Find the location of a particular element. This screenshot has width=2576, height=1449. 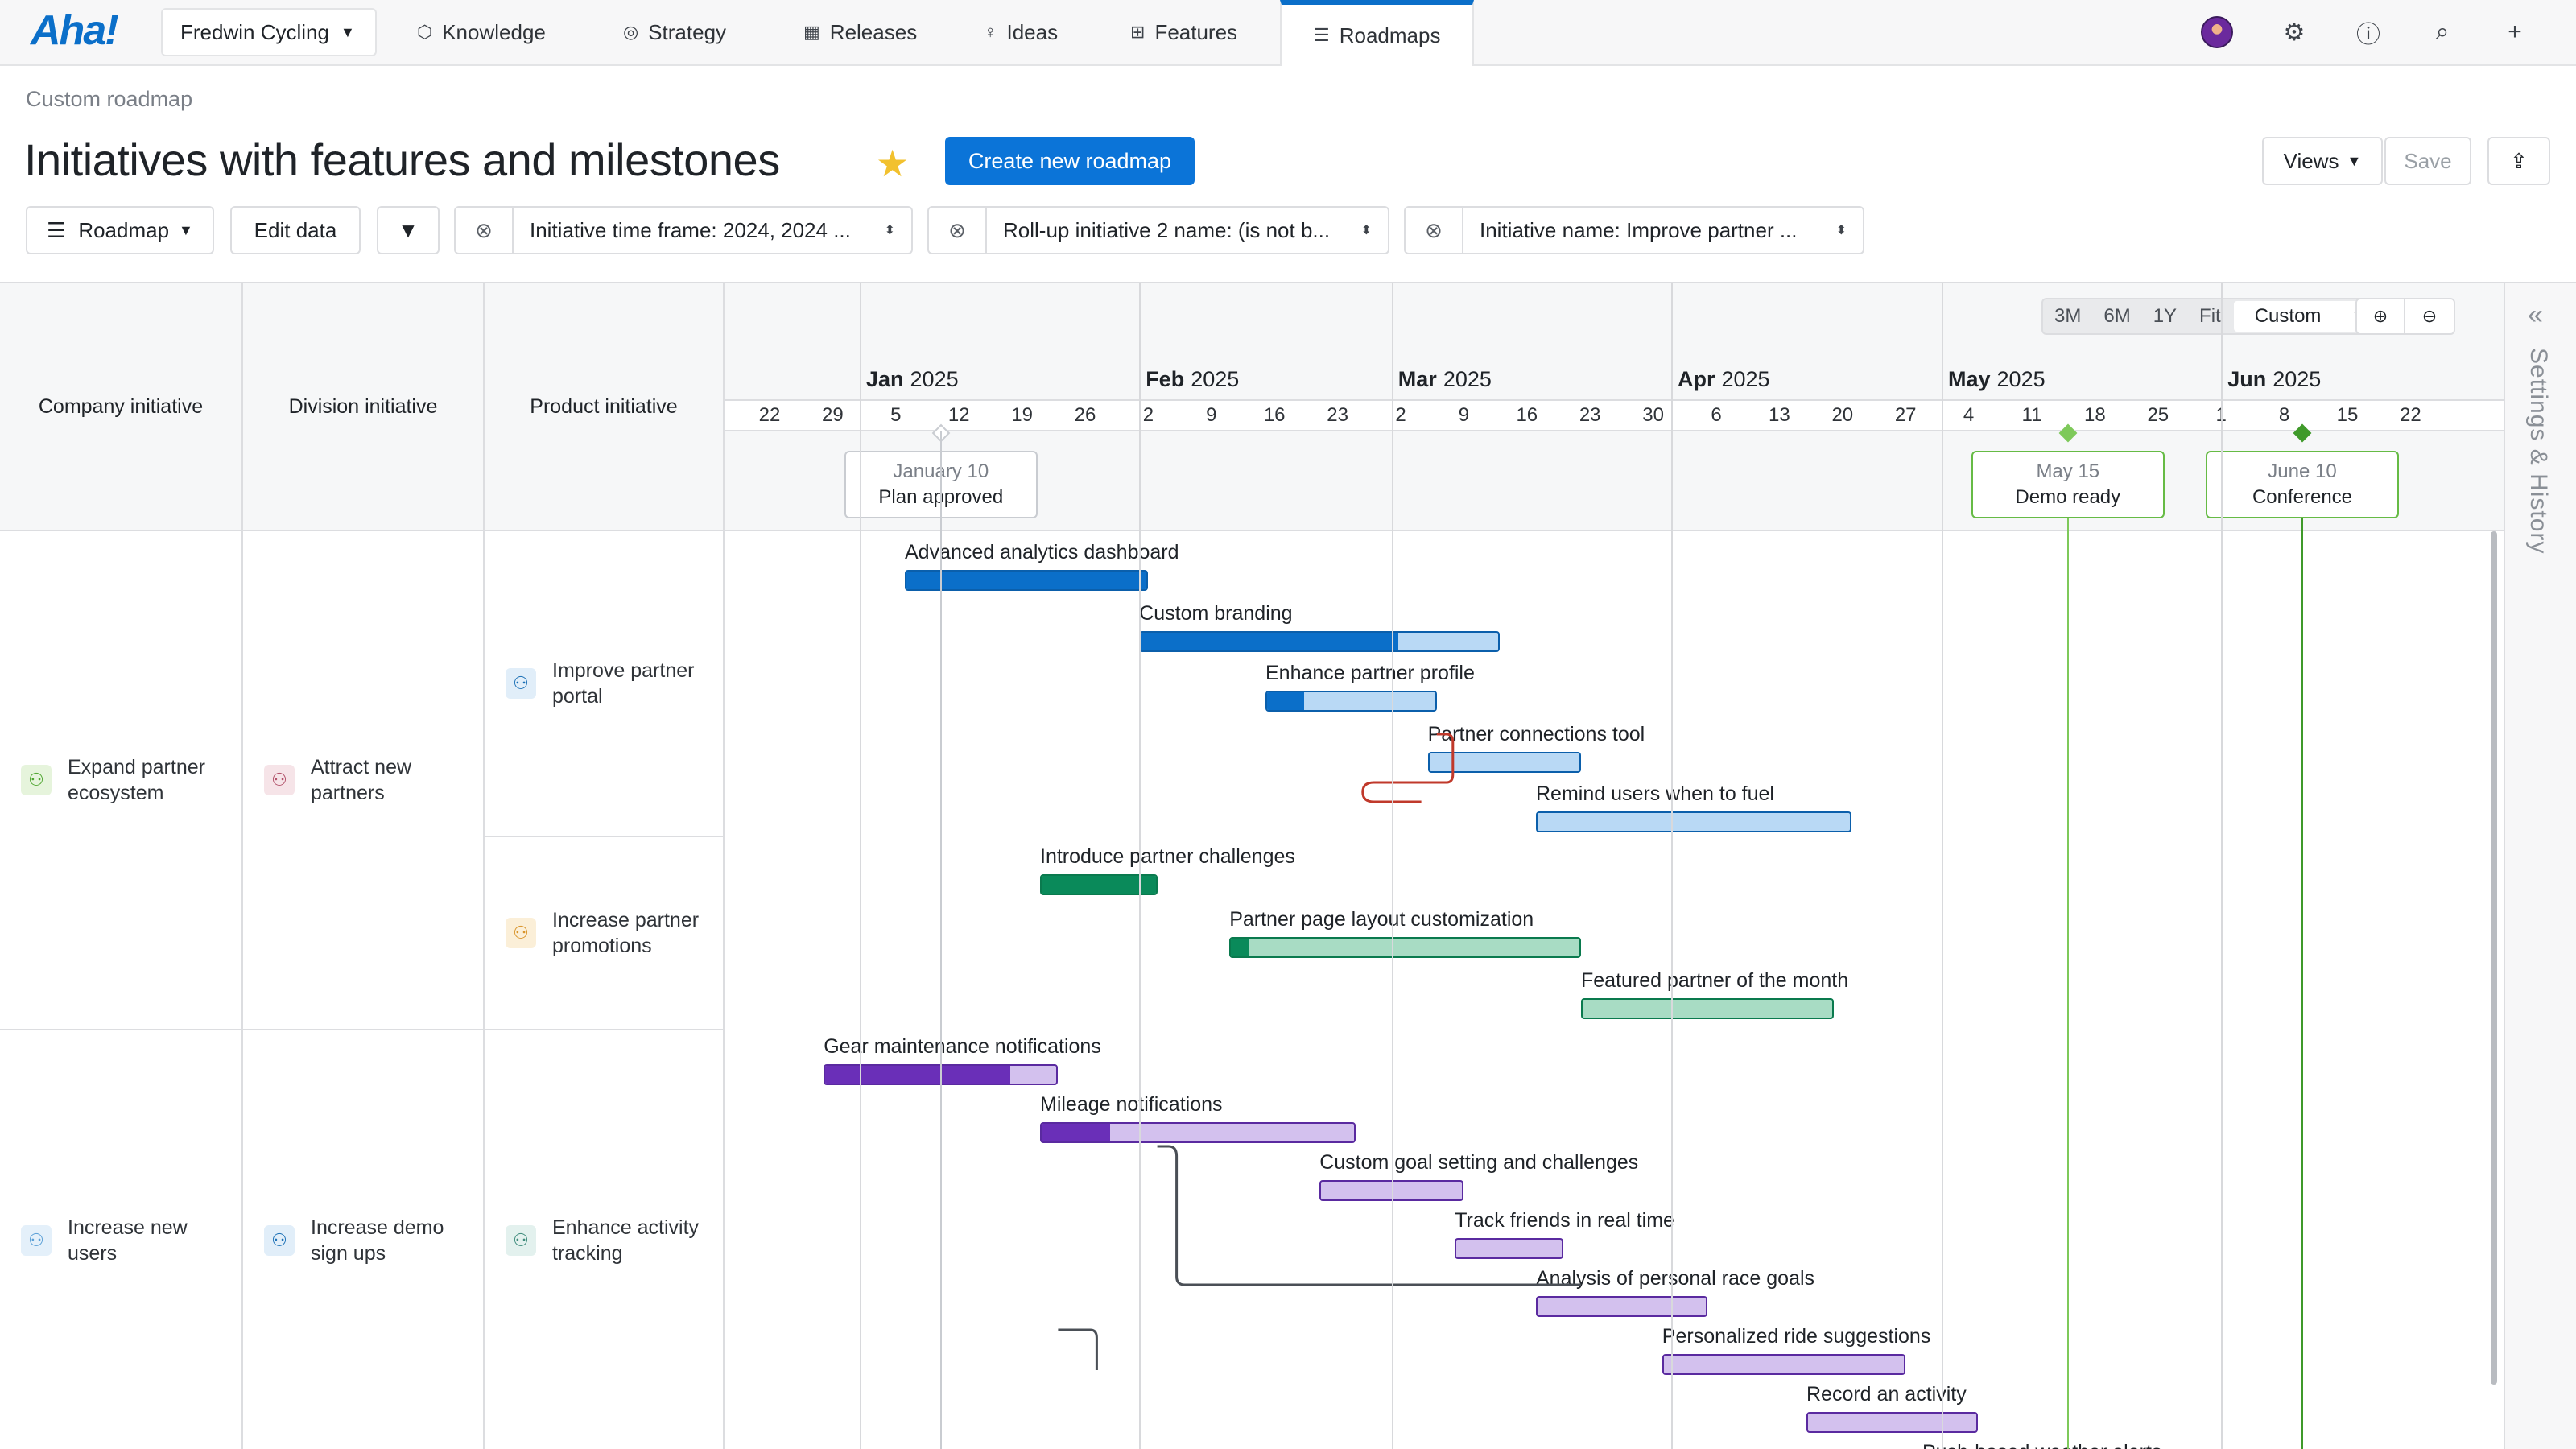

milestone-card: June 10 Conference is located at coordinates (2302, 484).